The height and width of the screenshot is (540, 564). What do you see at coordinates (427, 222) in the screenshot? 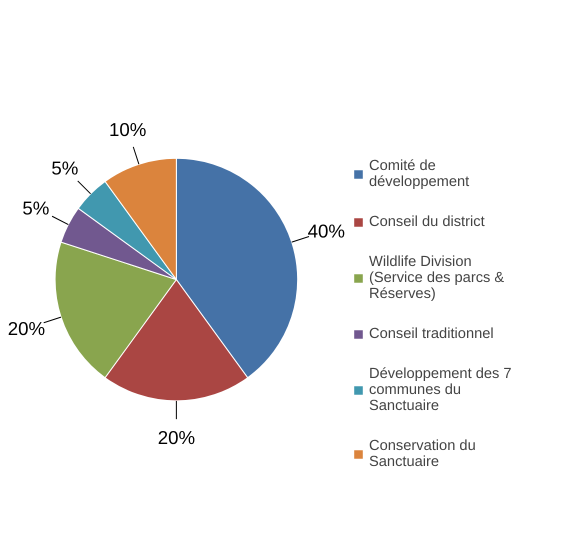
I see `legend-label: Conseil du district` at bounding box center [427, 222].